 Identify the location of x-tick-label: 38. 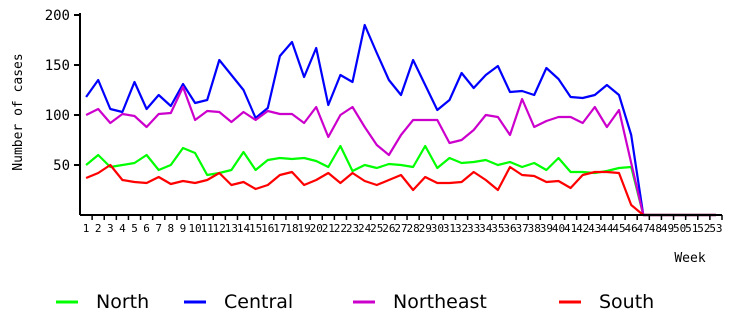
(534, 228).